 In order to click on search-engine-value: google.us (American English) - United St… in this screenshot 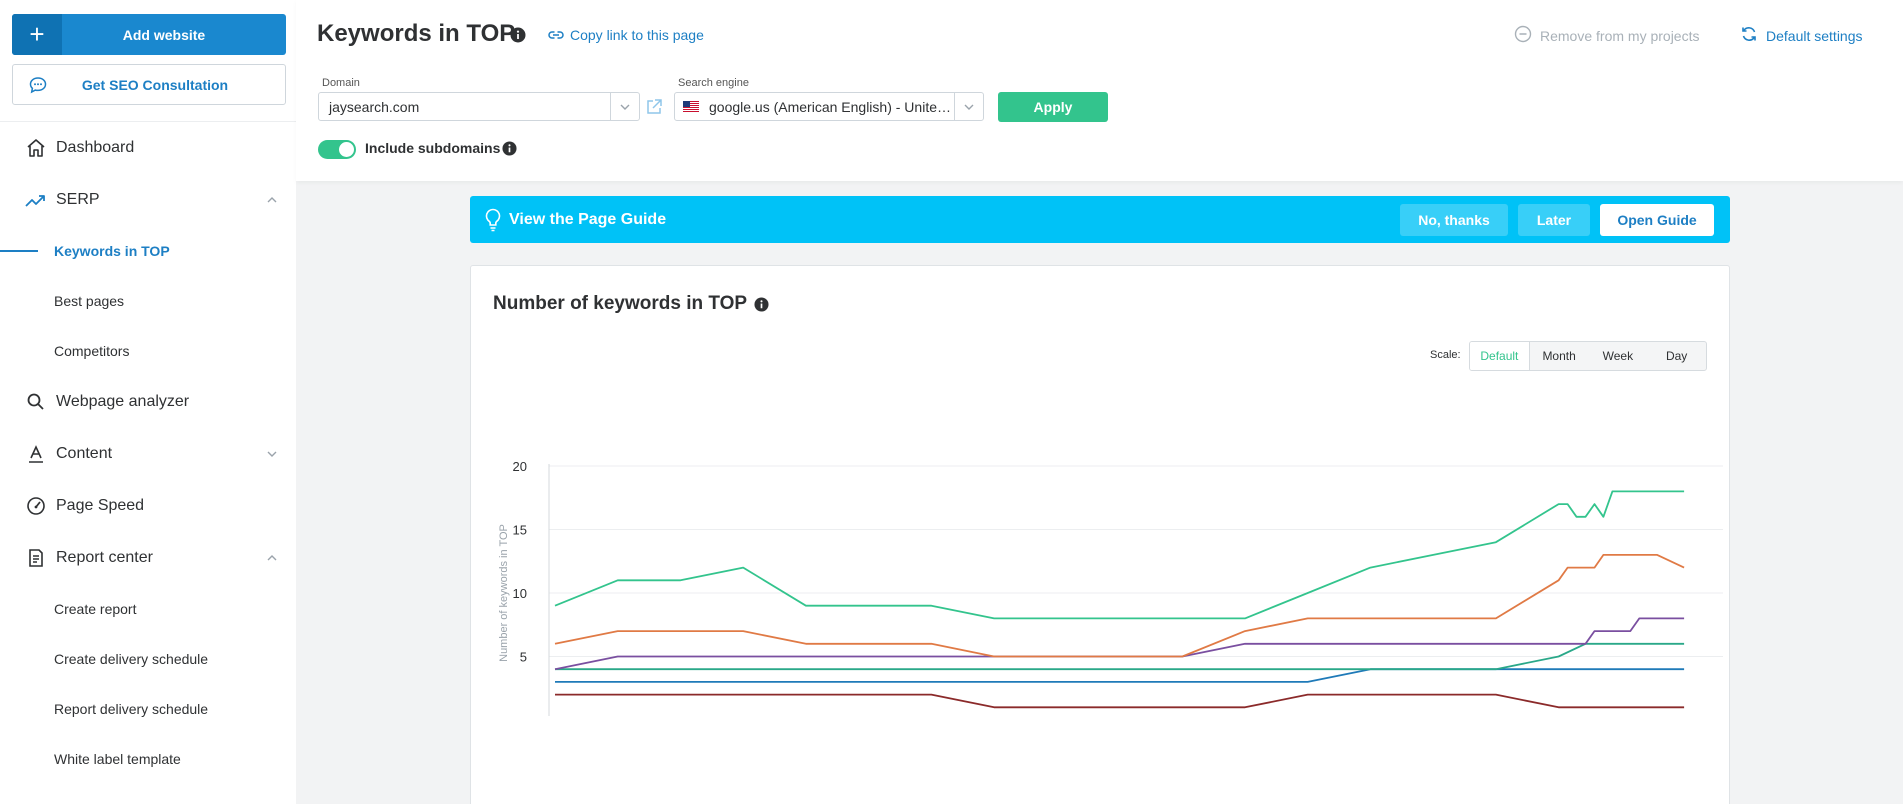, I will do `click(831, 106)`.